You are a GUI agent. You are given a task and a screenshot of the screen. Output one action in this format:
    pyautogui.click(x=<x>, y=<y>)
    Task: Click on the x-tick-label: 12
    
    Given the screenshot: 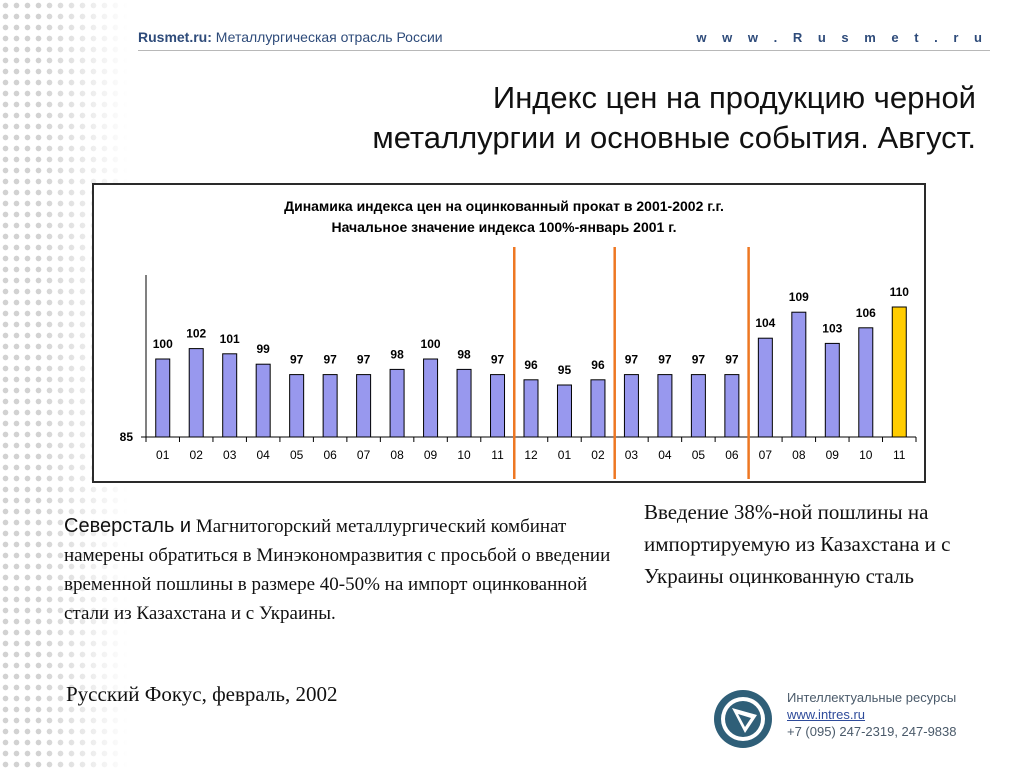 What is the action you would take?
    pyautogui.click(x=531, y=455)
    